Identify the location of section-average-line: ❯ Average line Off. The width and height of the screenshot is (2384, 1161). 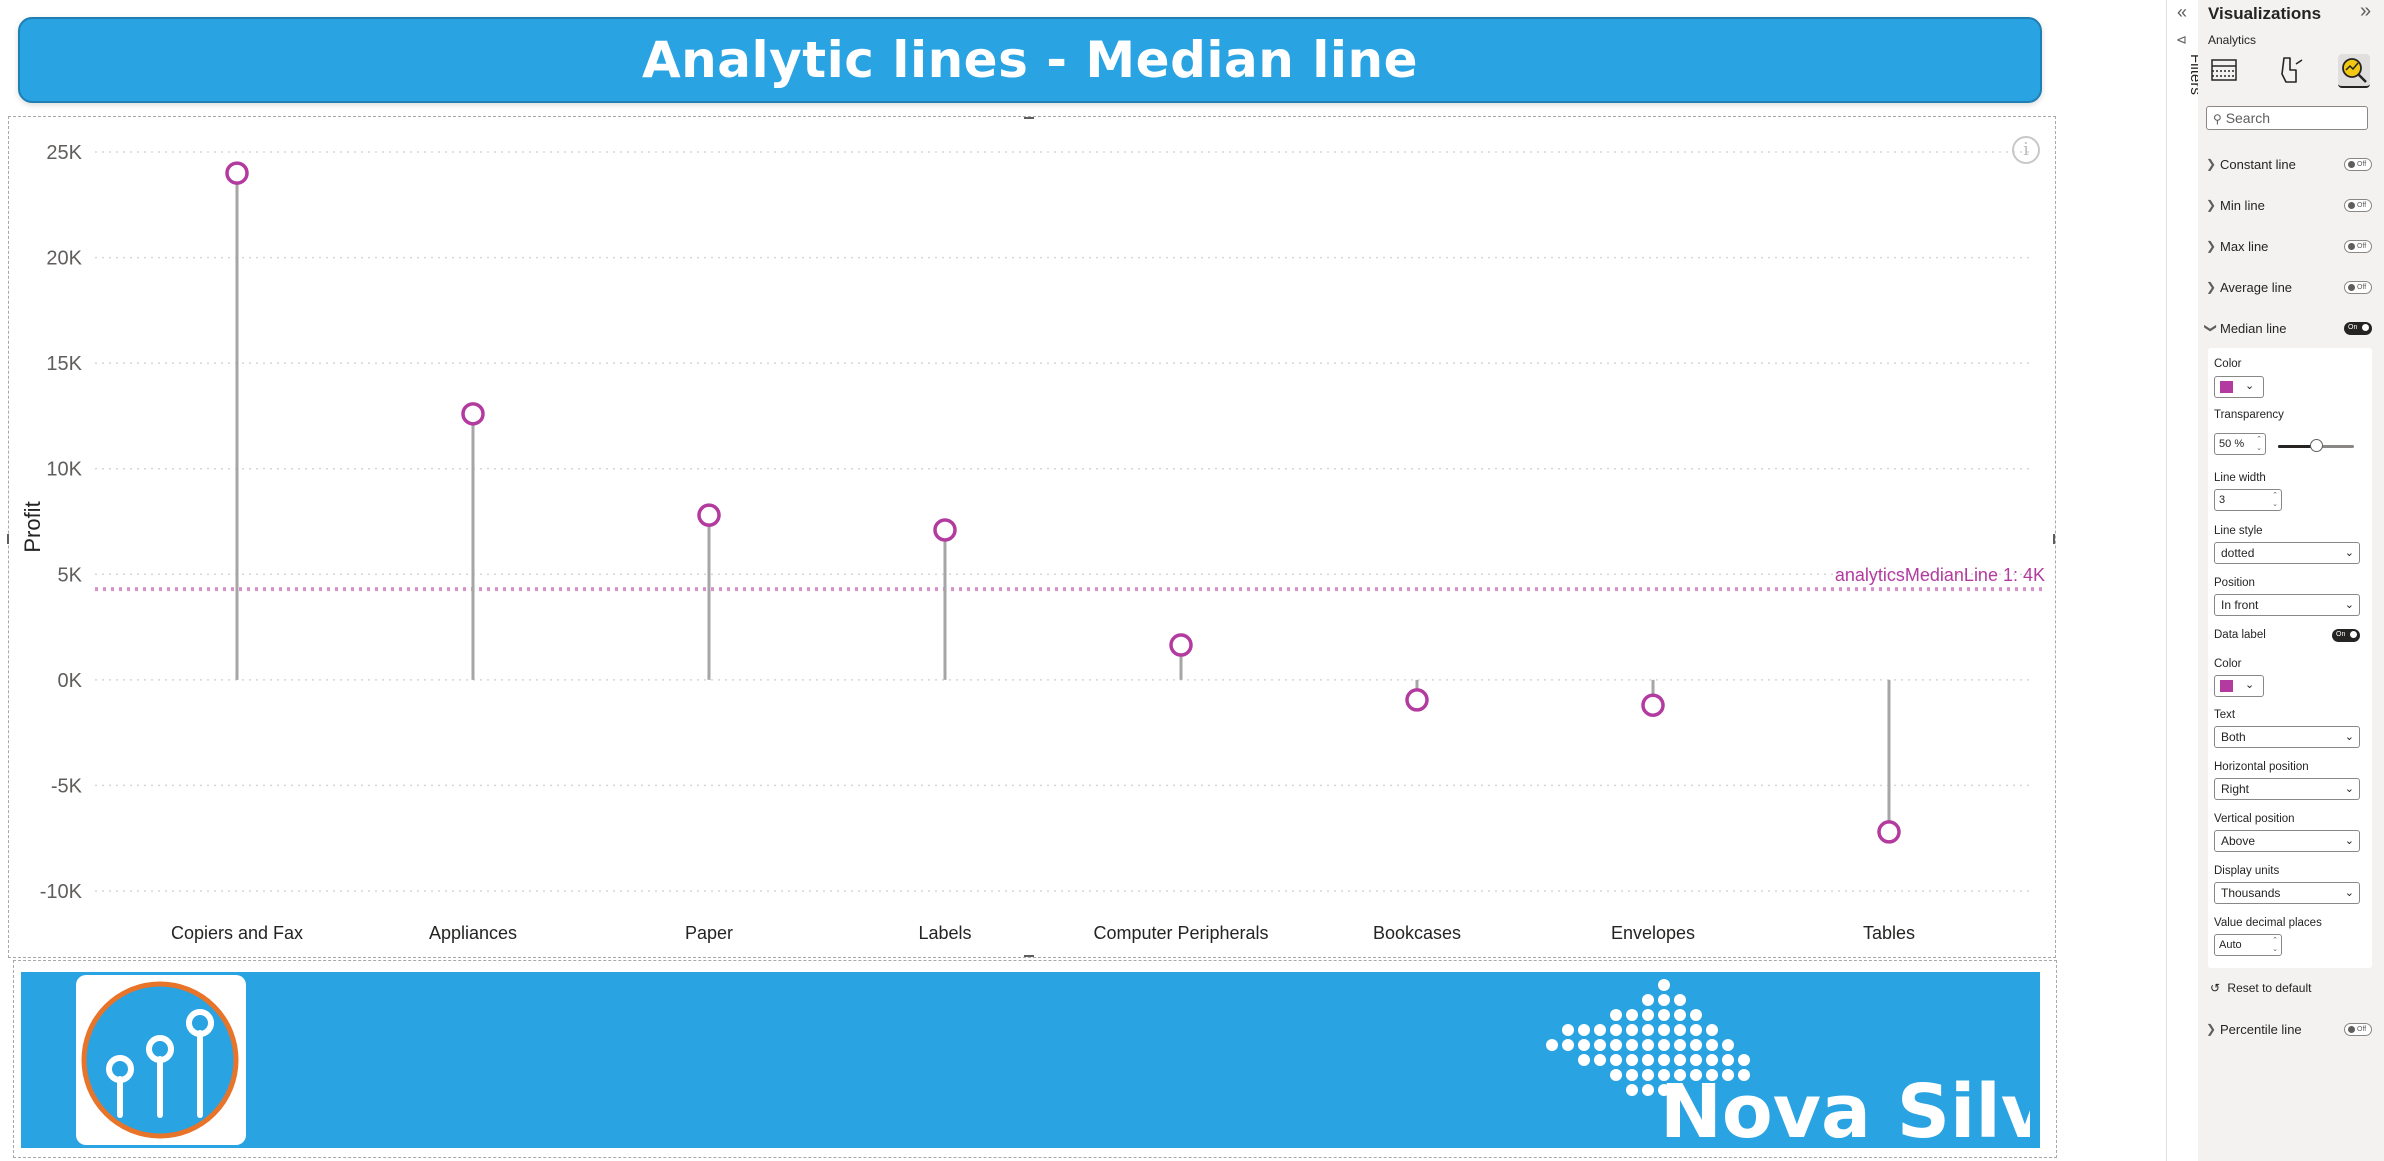
(2288, 287).